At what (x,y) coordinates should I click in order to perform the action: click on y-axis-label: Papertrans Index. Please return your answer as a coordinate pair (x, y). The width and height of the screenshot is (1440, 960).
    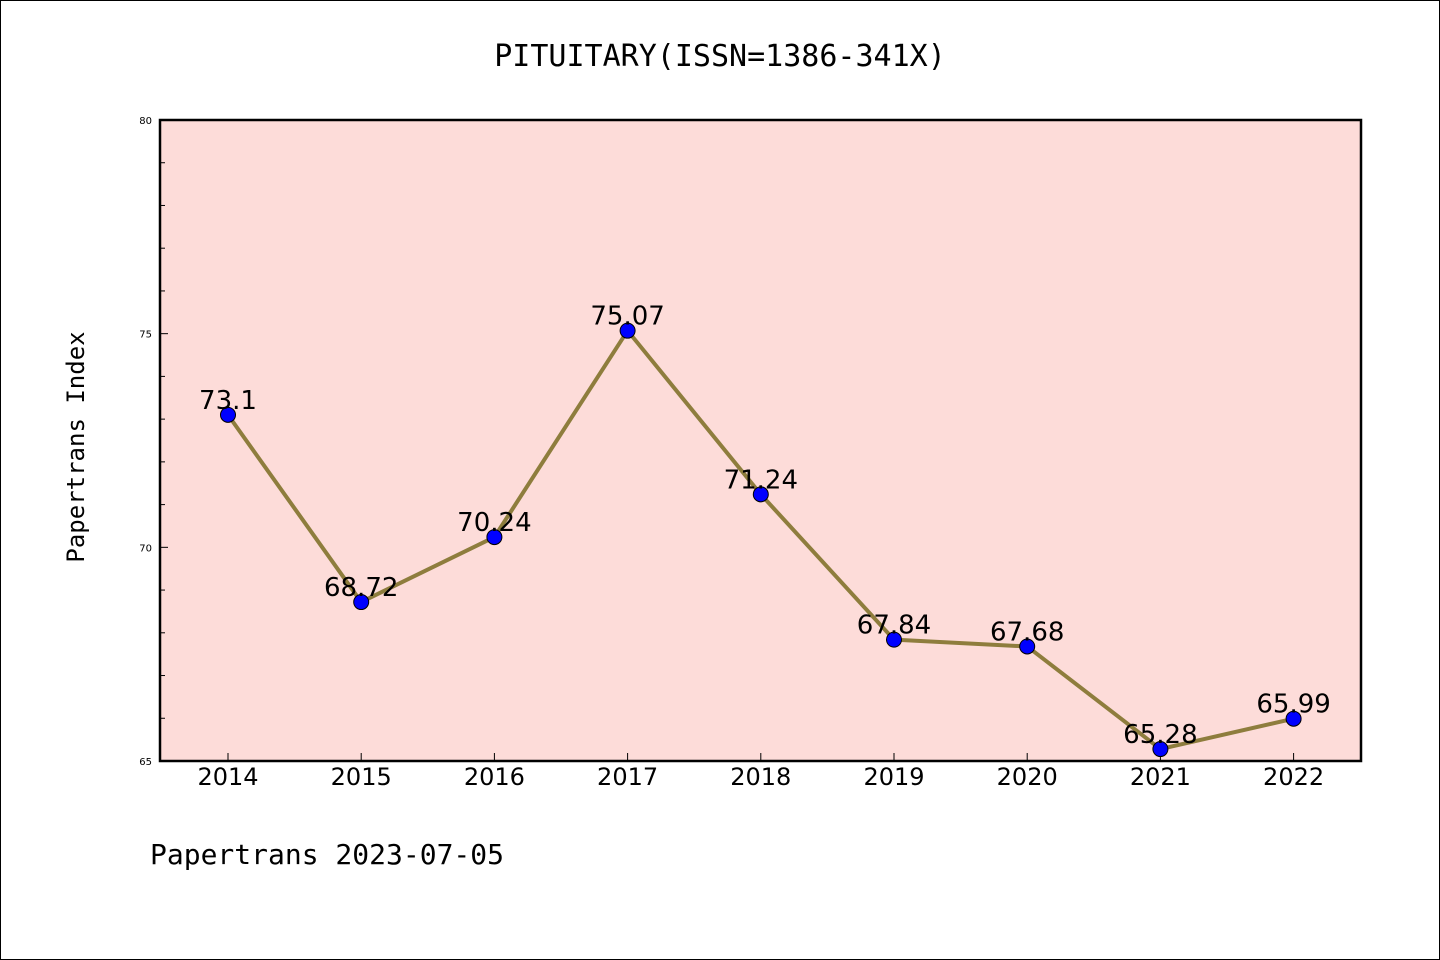
    Looking at the image, I should click on (76, 446).